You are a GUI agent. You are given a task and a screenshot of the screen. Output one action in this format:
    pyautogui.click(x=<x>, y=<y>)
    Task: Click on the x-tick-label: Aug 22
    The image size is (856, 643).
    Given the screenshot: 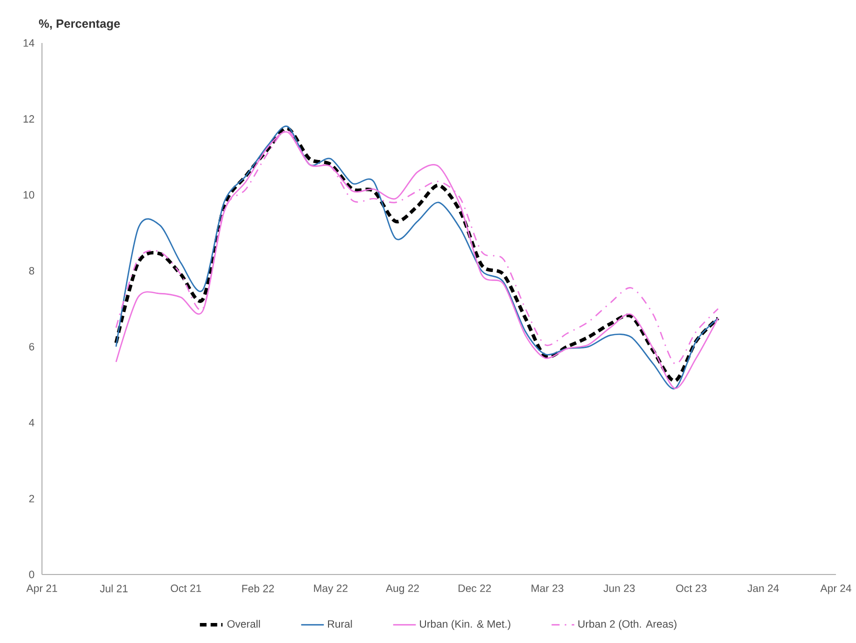 What is the action you would take?
    pyautogui.click(x=402, y=589)
    